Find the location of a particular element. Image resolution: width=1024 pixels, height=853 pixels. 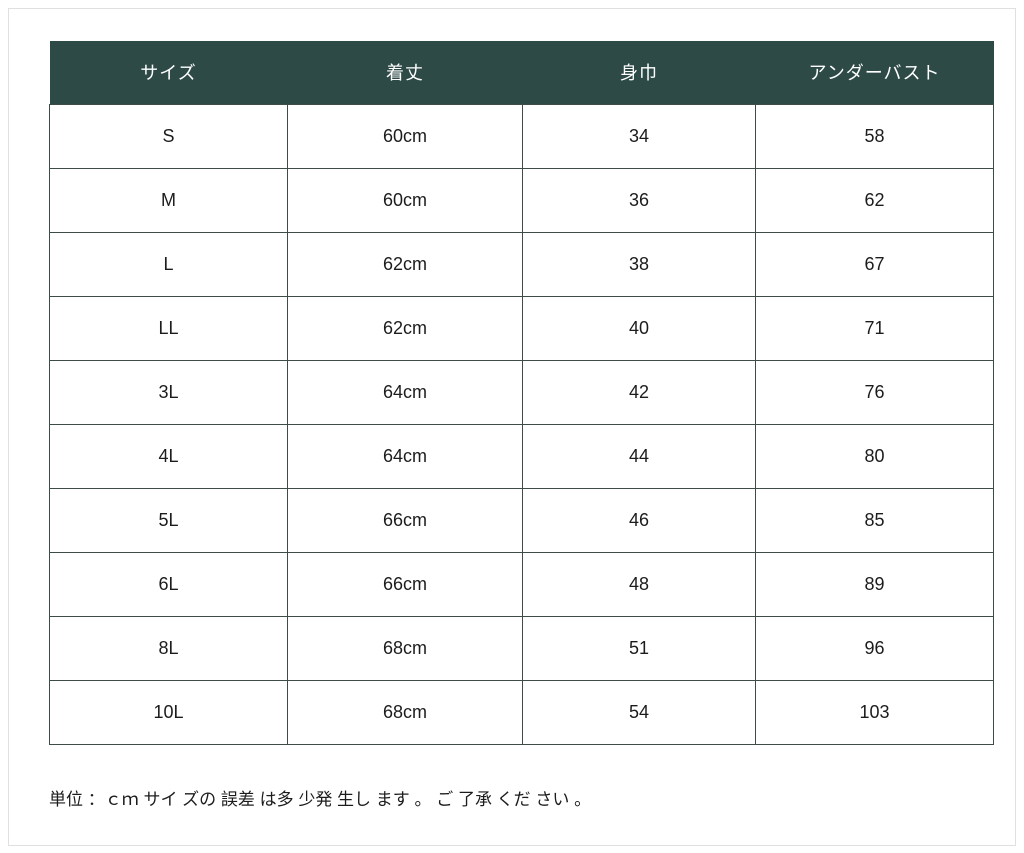

table-header: サイズ 着丈 身巾 アンダーバスト is located at coordinates (521, 72).